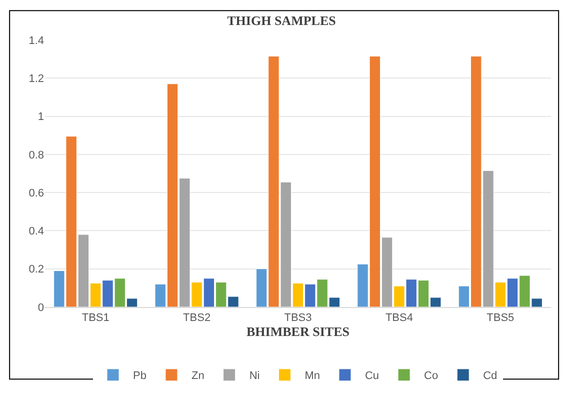  Describe the element at coordinates (399, 318) in the screenshot. I see `x-tick-label: TBS4` at that location.